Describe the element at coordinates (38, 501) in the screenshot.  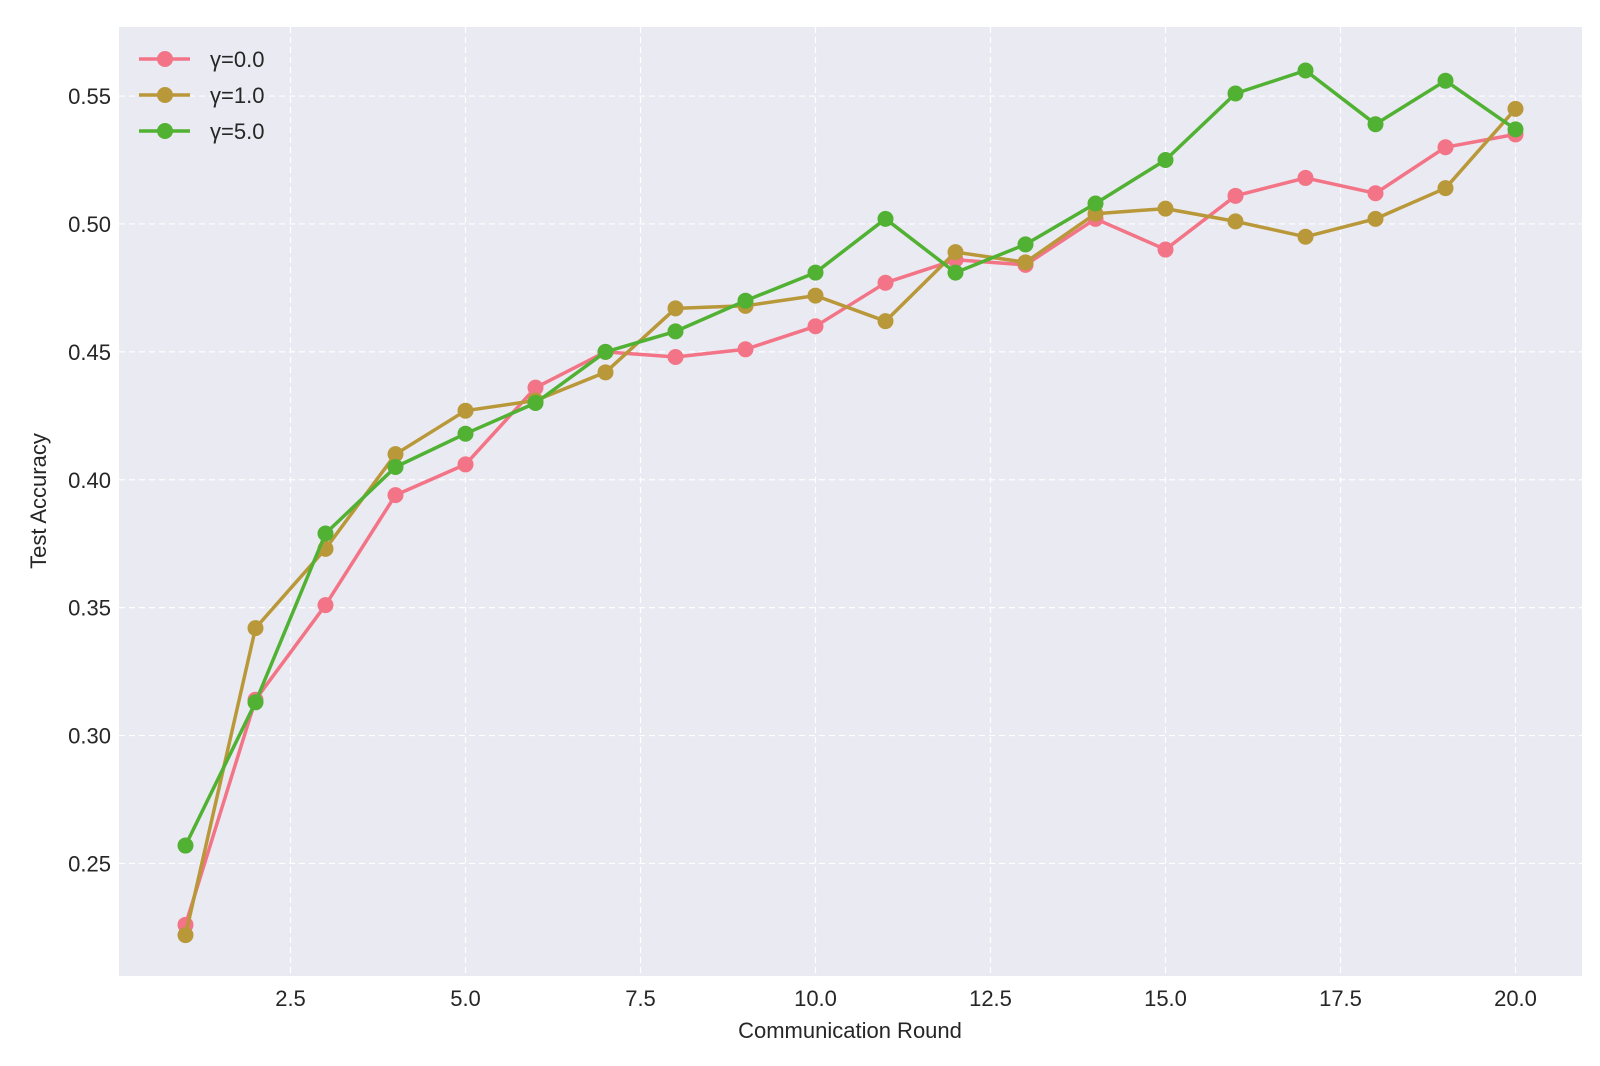
I see `y-axis-label: Test Accuracy` at that location.